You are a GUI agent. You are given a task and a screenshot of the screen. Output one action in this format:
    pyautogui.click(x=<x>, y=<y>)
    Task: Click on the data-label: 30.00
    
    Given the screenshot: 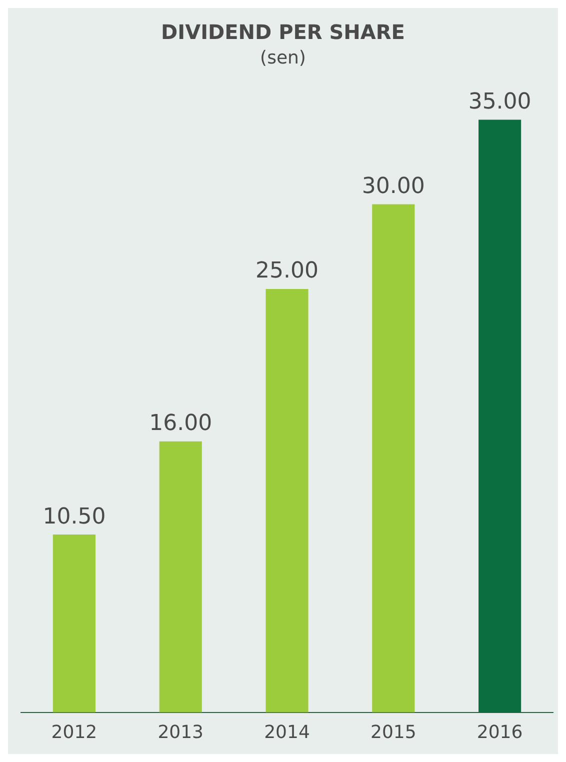 What is the action you would take?
    pyautogui.click(x=393, y=187)
    